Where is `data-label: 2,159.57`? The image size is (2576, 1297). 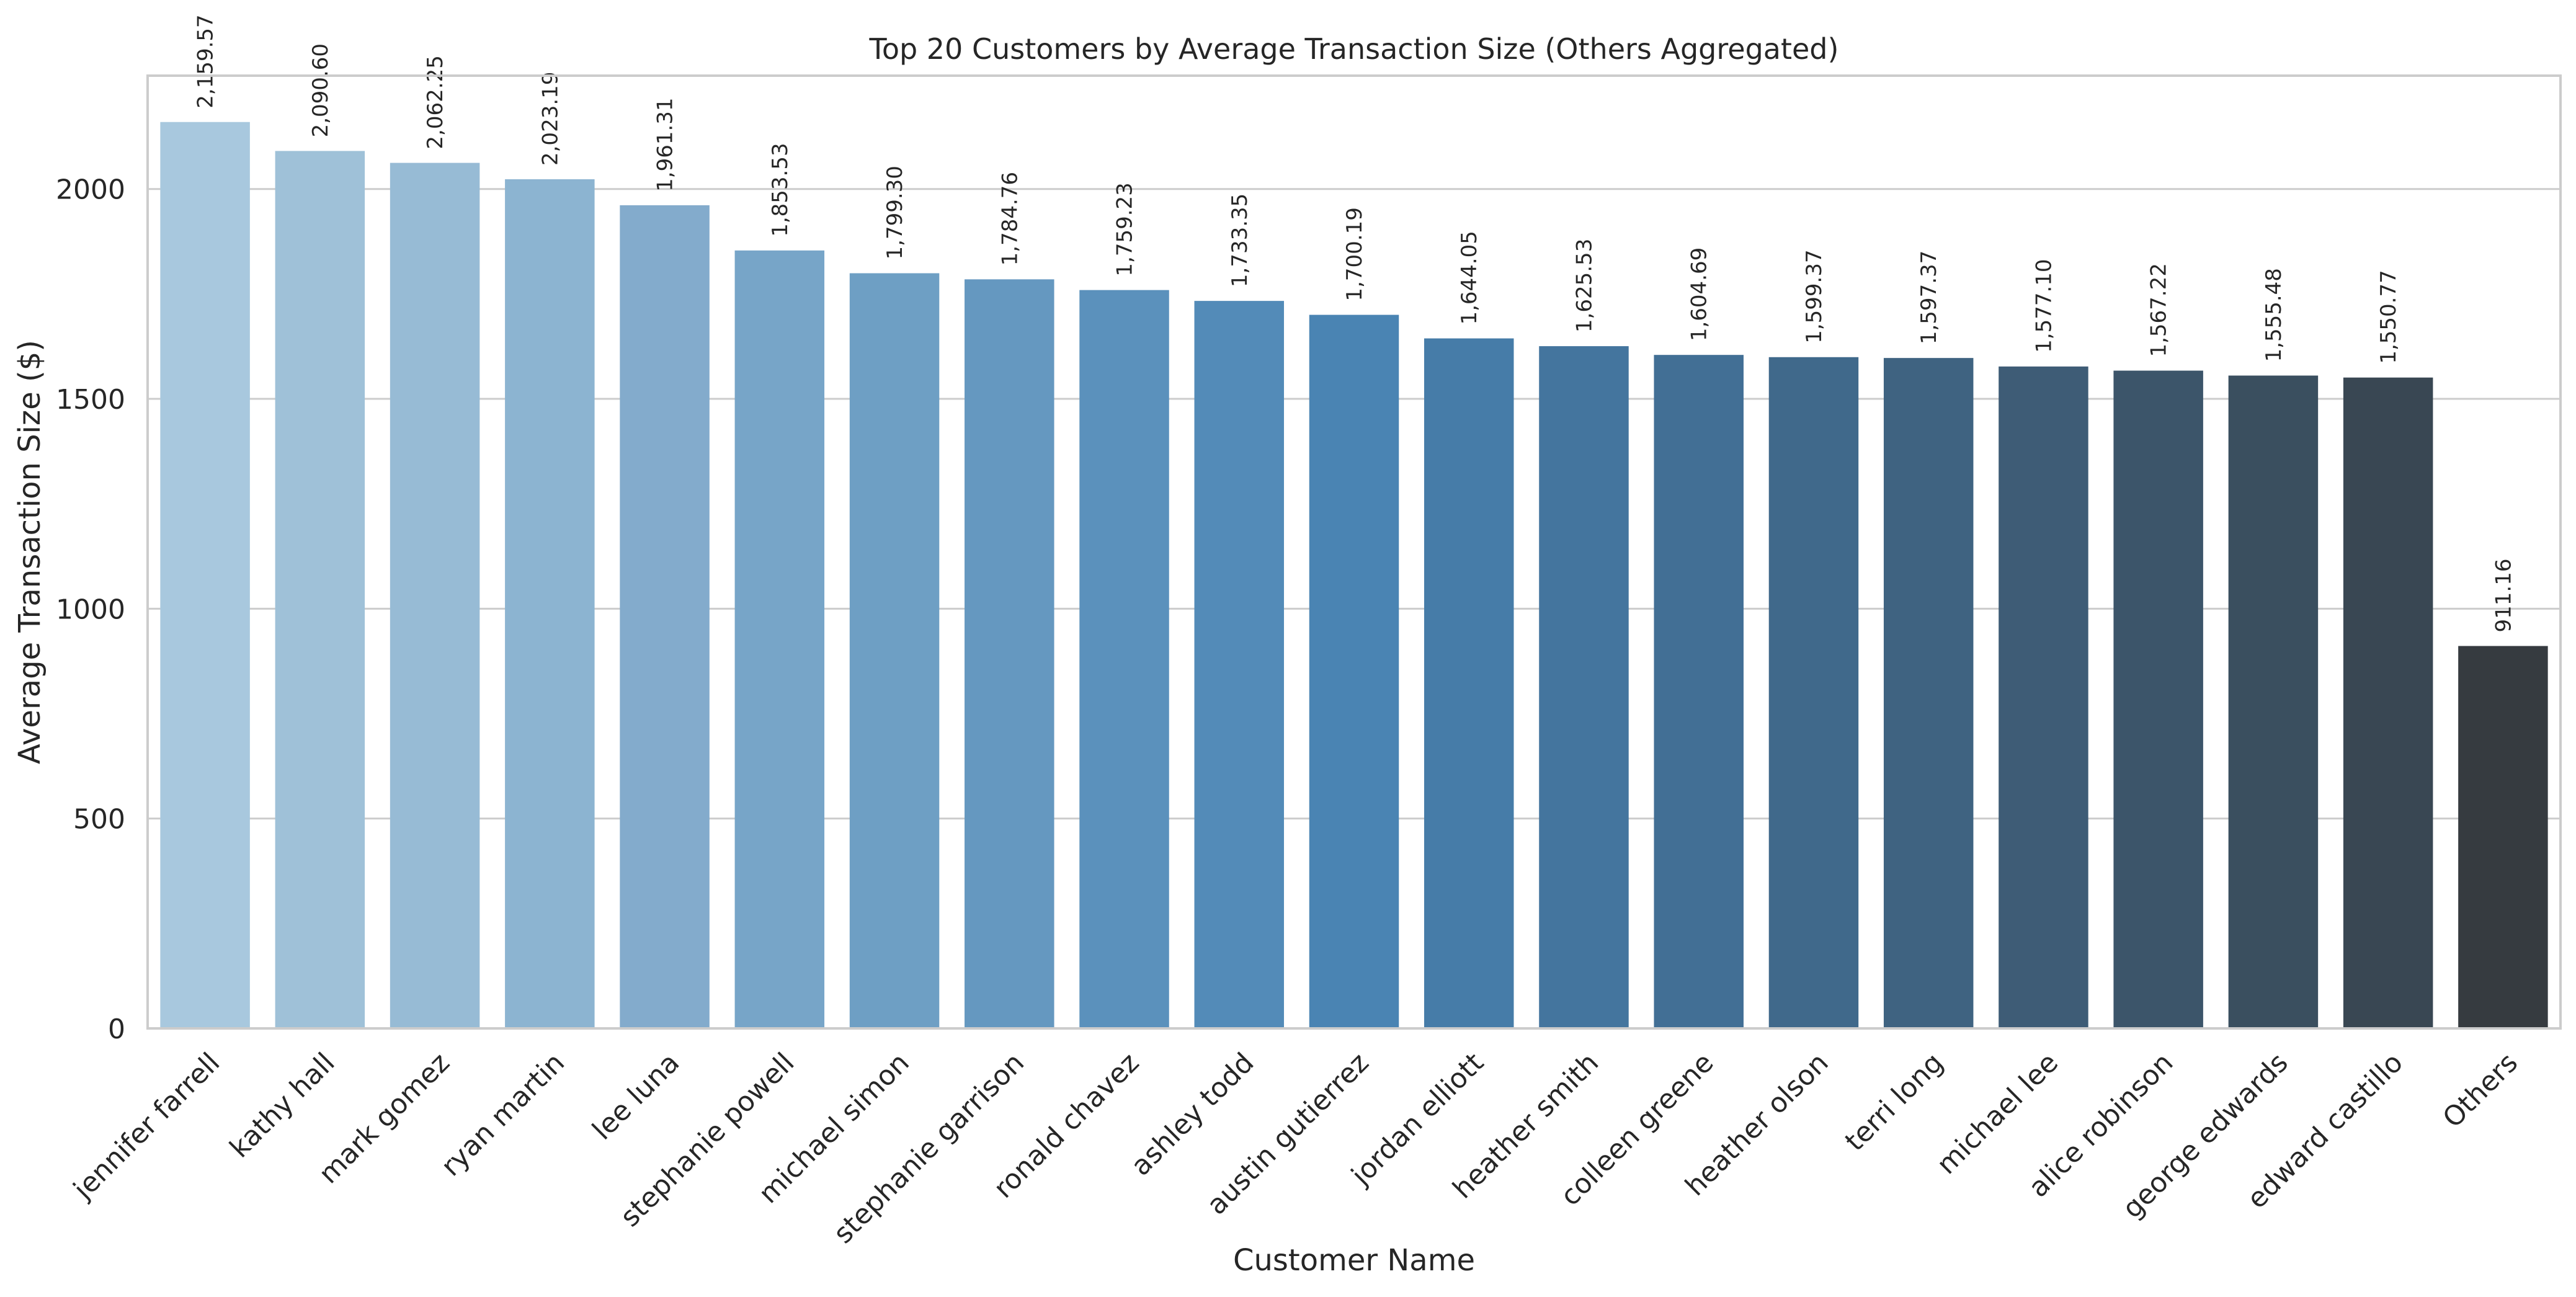 data-label: 2,159.57 is located at coordinates (206, 61).